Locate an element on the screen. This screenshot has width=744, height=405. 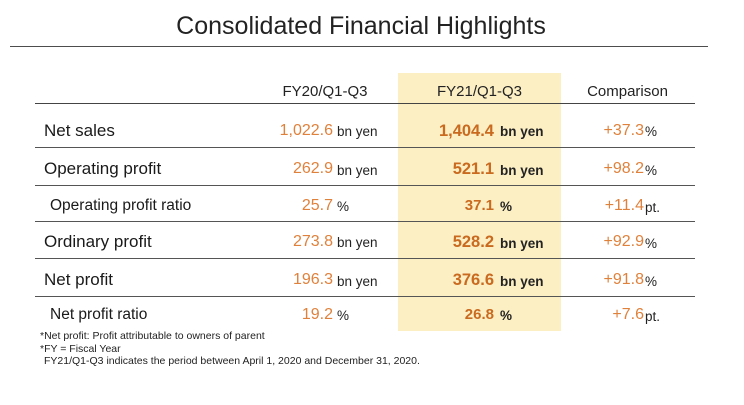
comparison-value: +7.6 is located at coordinates (628, 314).